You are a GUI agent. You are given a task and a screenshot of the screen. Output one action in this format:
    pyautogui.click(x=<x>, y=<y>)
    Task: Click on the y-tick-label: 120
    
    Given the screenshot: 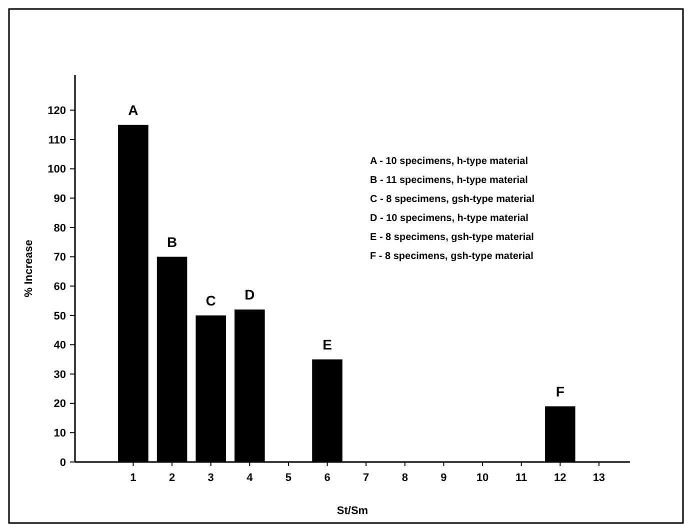 What is the action you would take?
    pyautogui.click(x=57, y=111)
    